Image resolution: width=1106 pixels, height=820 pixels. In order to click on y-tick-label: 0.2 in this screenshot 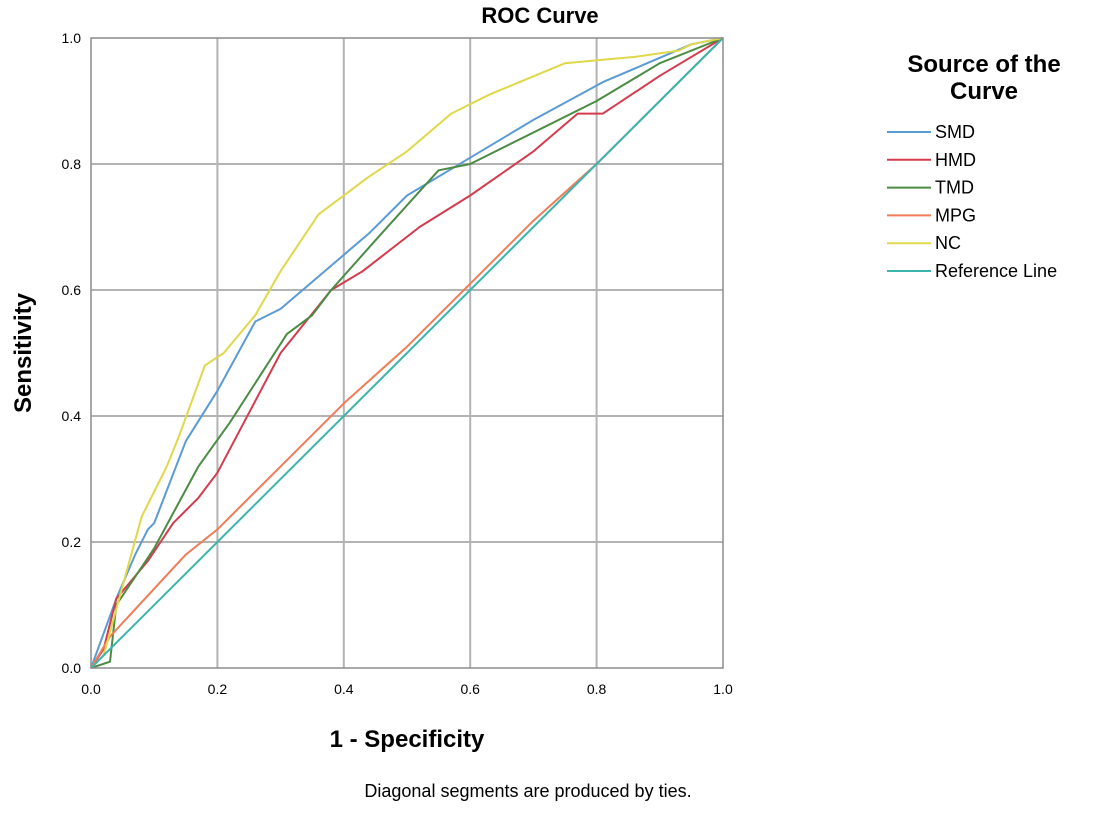, I will do `click(72, 542)`.